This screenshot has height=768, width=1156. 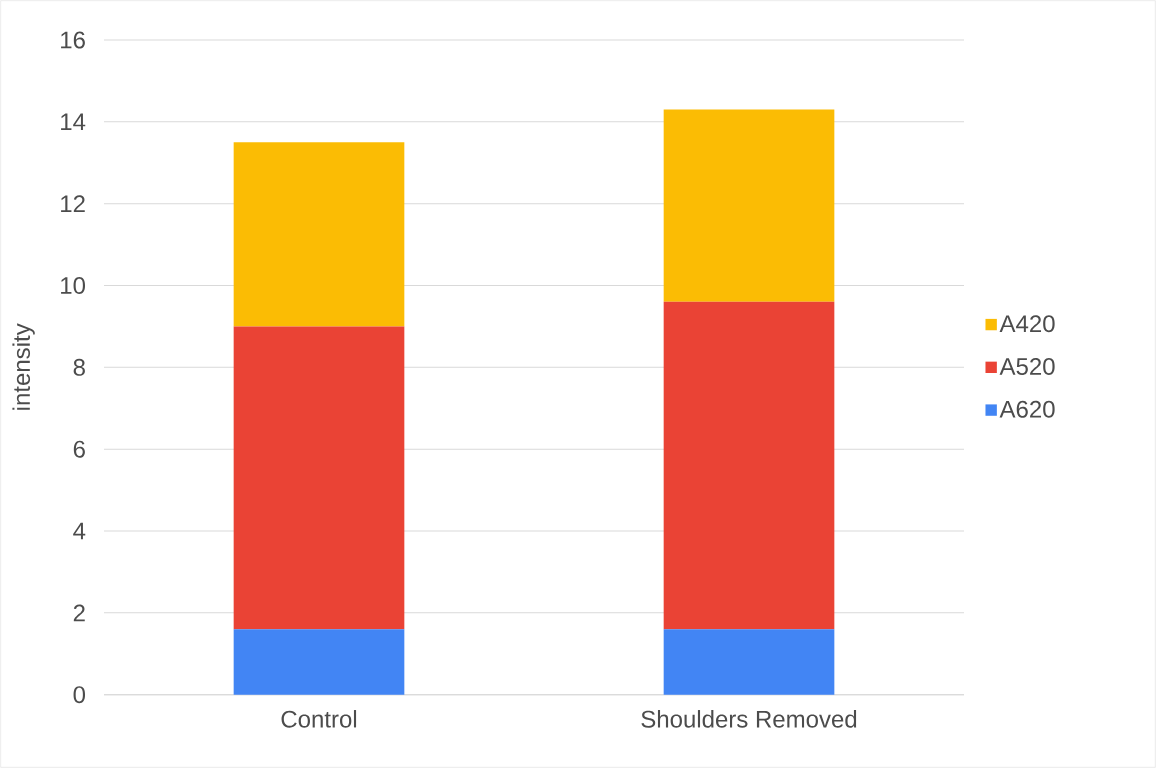 What do you see at coordinates (73, 285) in the screenshot?
I see `y-tick-label: 10` at bounding box center [73, 285].